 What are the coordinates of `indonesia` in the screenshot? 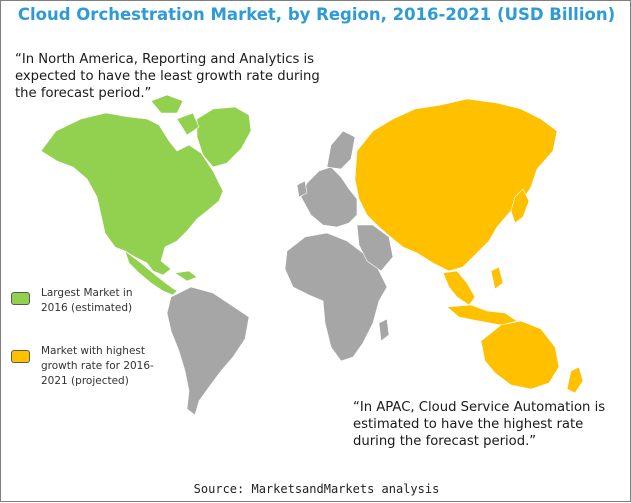 It's located at (482, 315).